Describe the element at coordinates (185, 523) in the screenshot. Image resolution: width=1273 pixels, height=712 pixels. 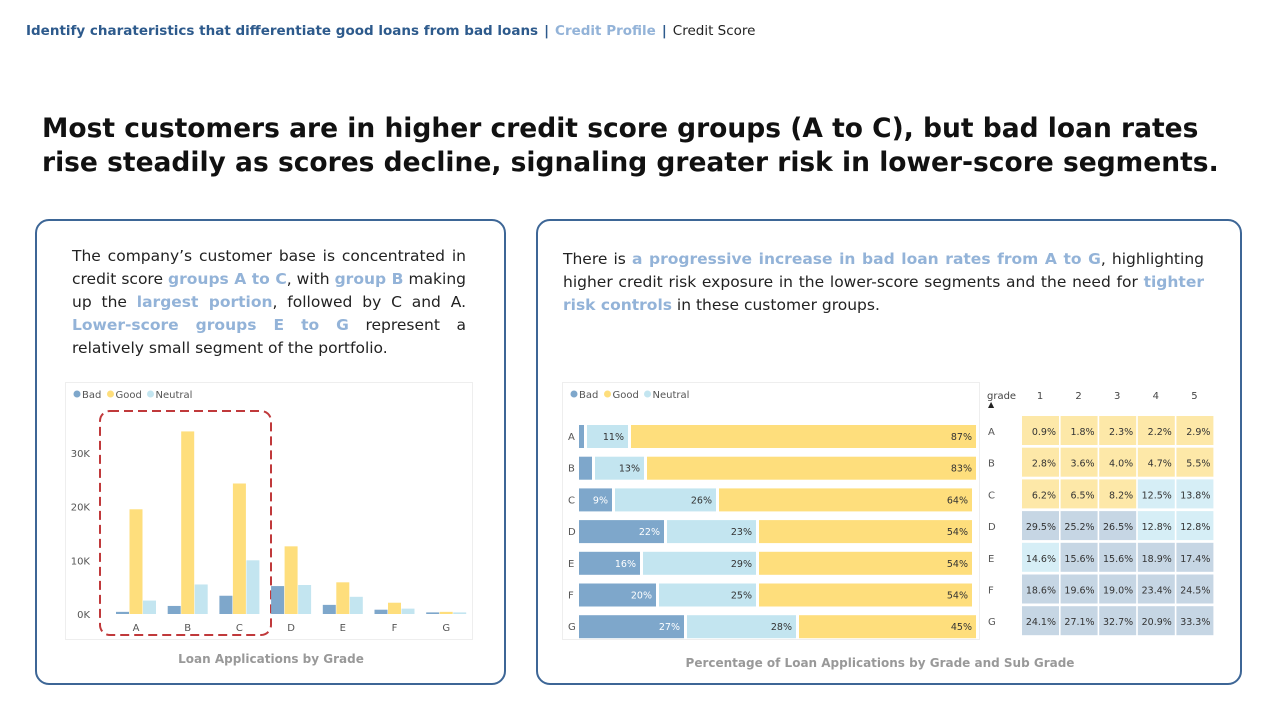
I see `highlight-box-a-to-c` at that location.